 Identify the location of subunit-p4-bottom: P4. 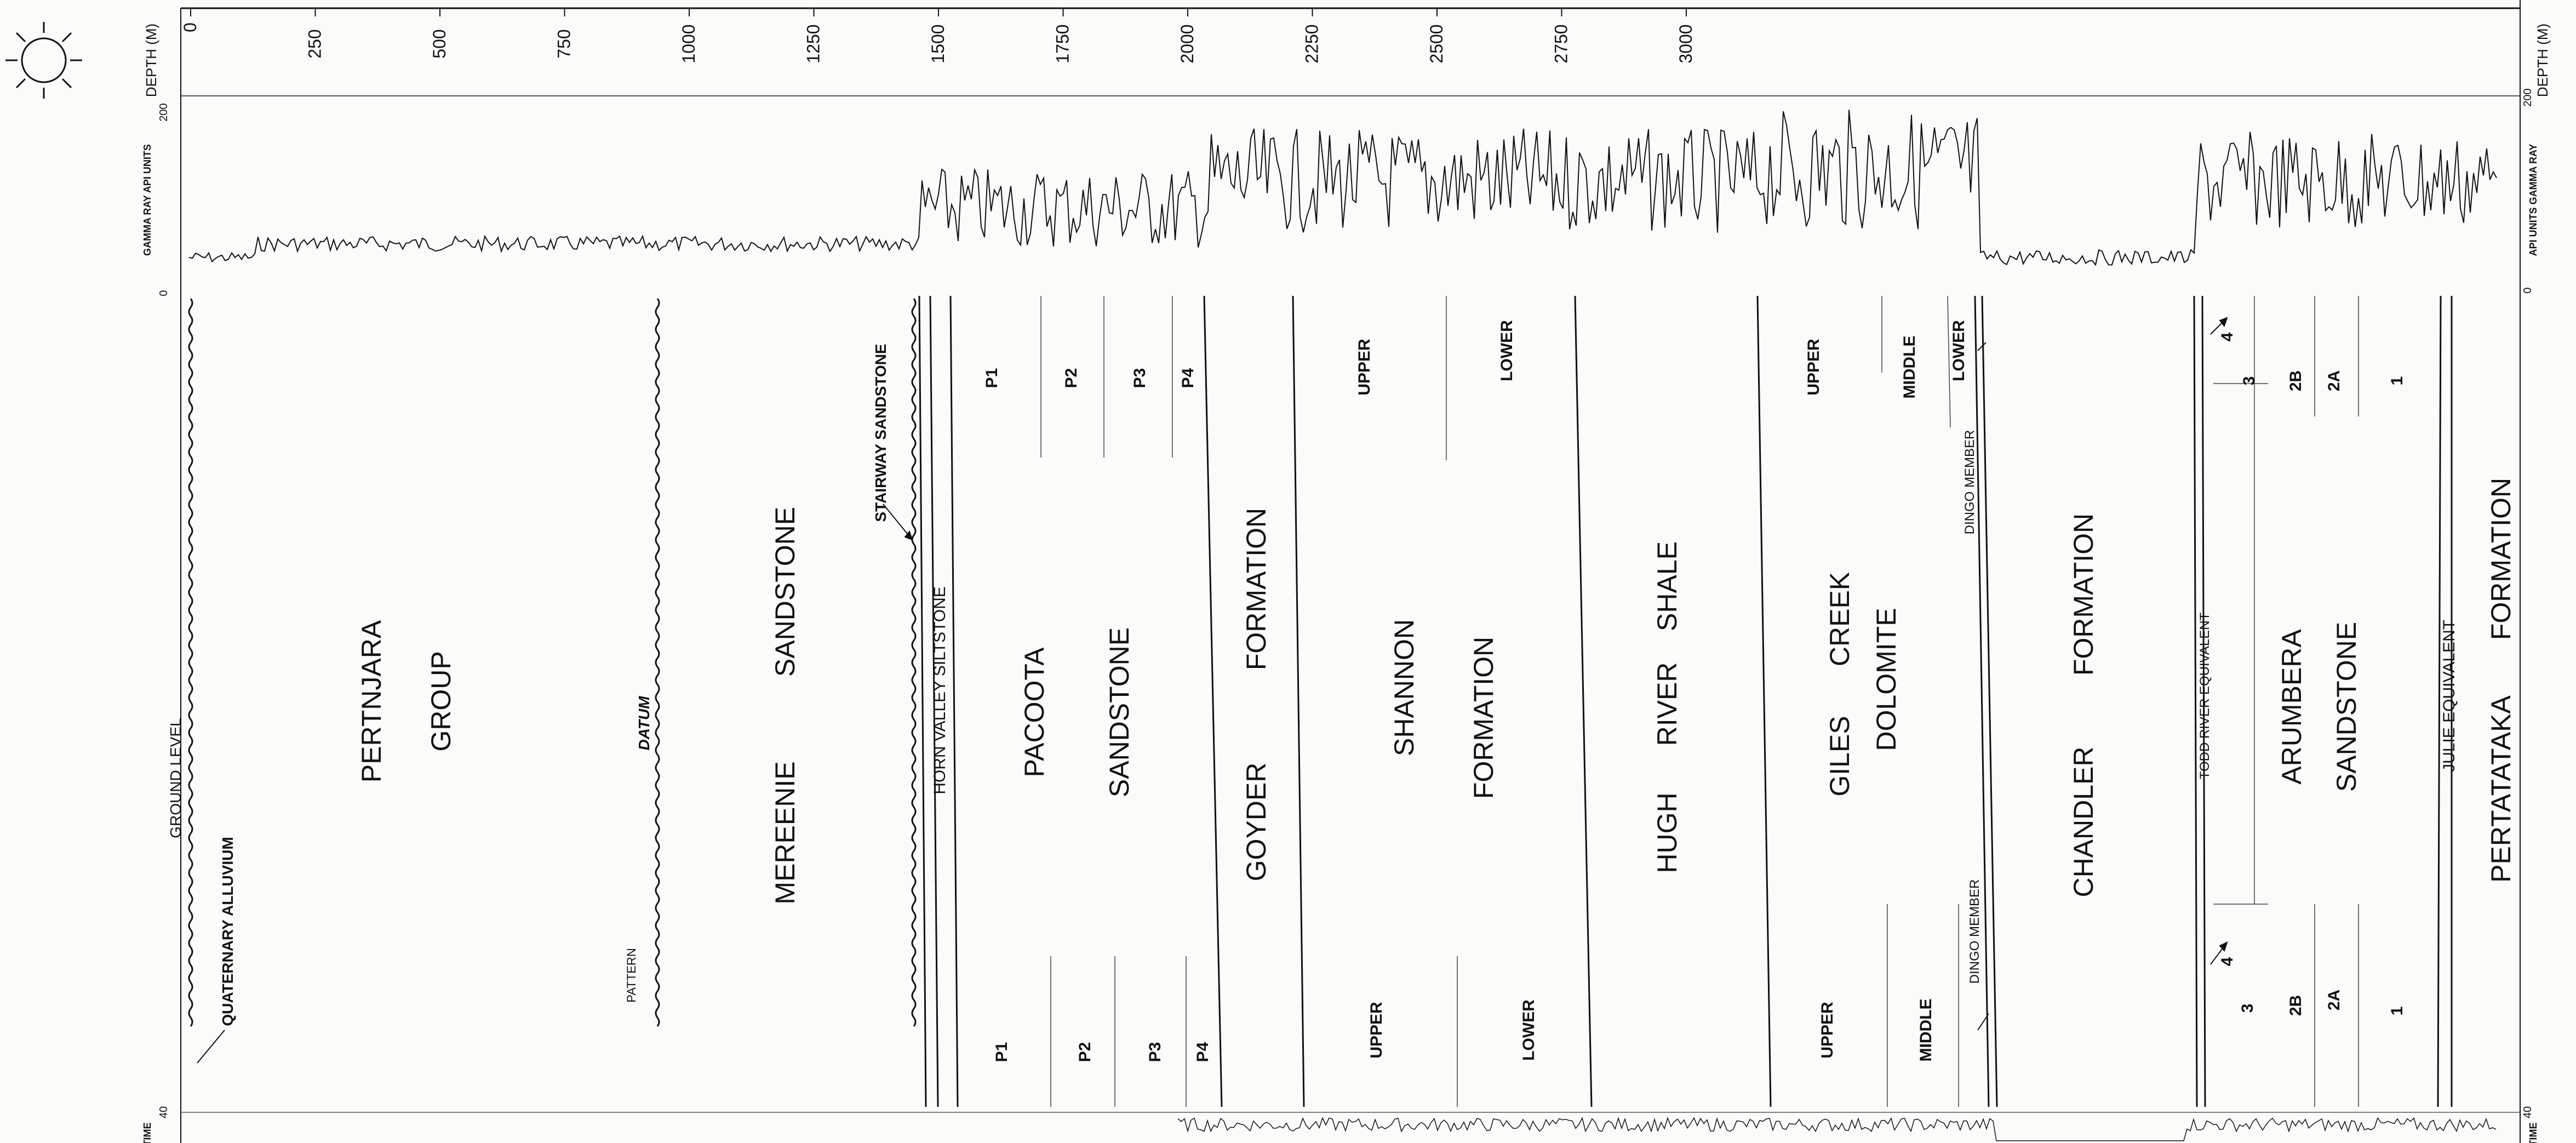
(1203, 1052).